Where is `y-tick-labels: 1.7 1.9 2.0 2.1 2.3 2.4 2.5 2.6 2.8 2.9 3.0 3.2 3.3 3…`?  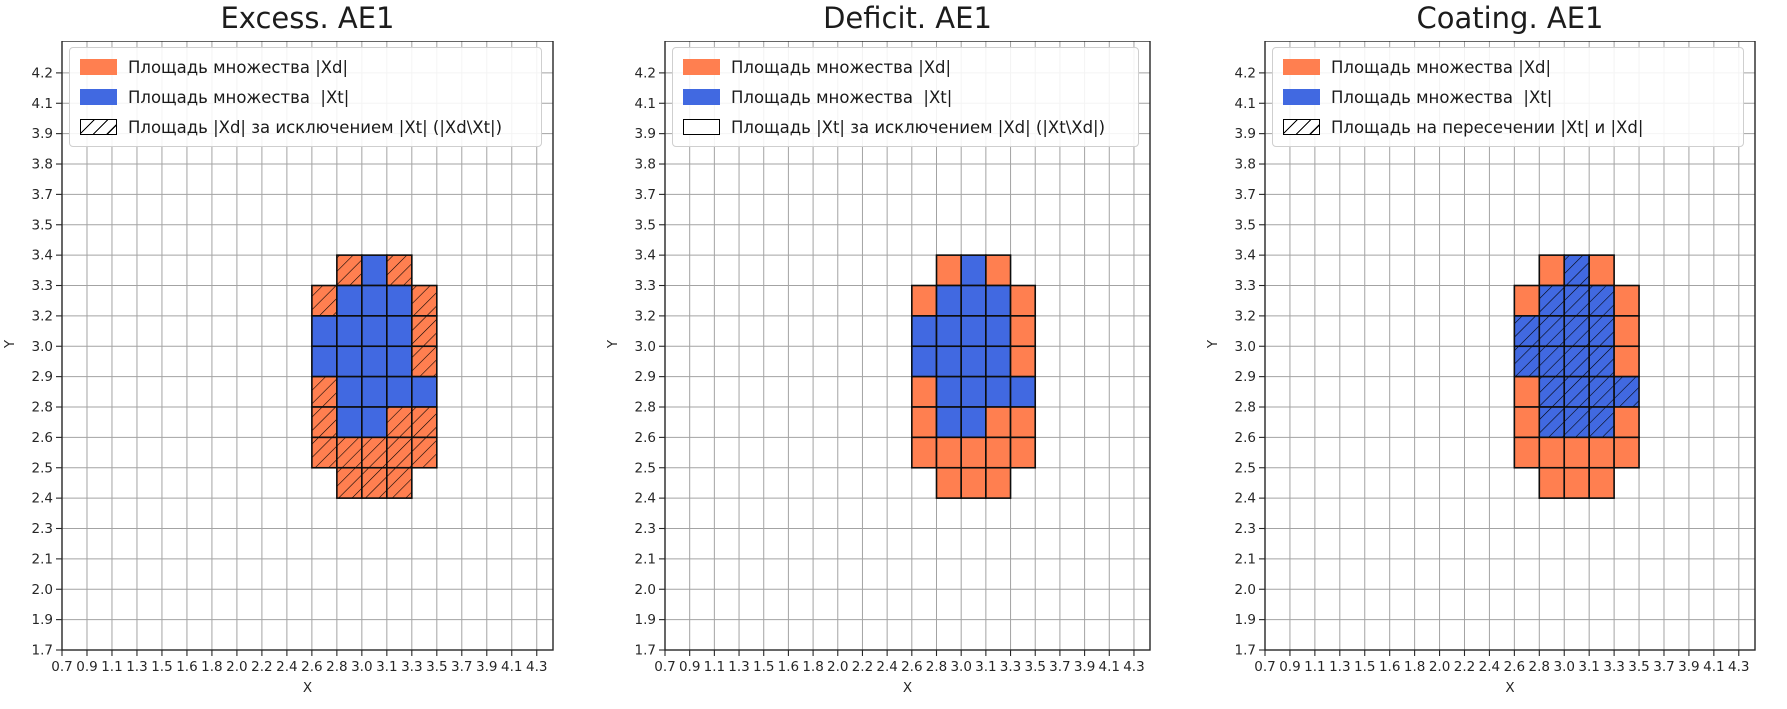
y-tick-labels: 1.7 1.9 2.0 2.1 2.3 2.4 2.5 2.6 2.8 2.9 3.0 3.2 3.3 3… is located at coordinates (650, 362).